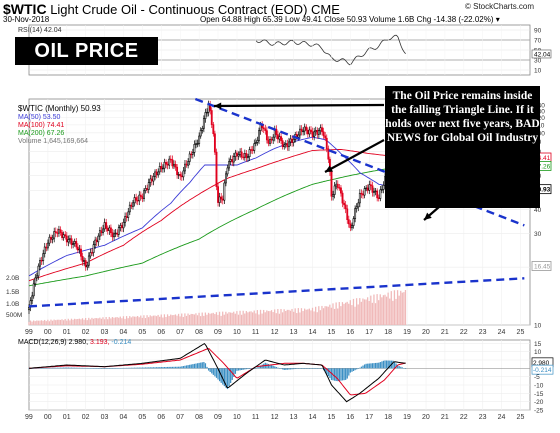 The height and width of the screenshot is (433, 560). Describe the element at coordinates (500, 6) in the screenshot. I see `brand-credit: © StockCharts.com` at that location.